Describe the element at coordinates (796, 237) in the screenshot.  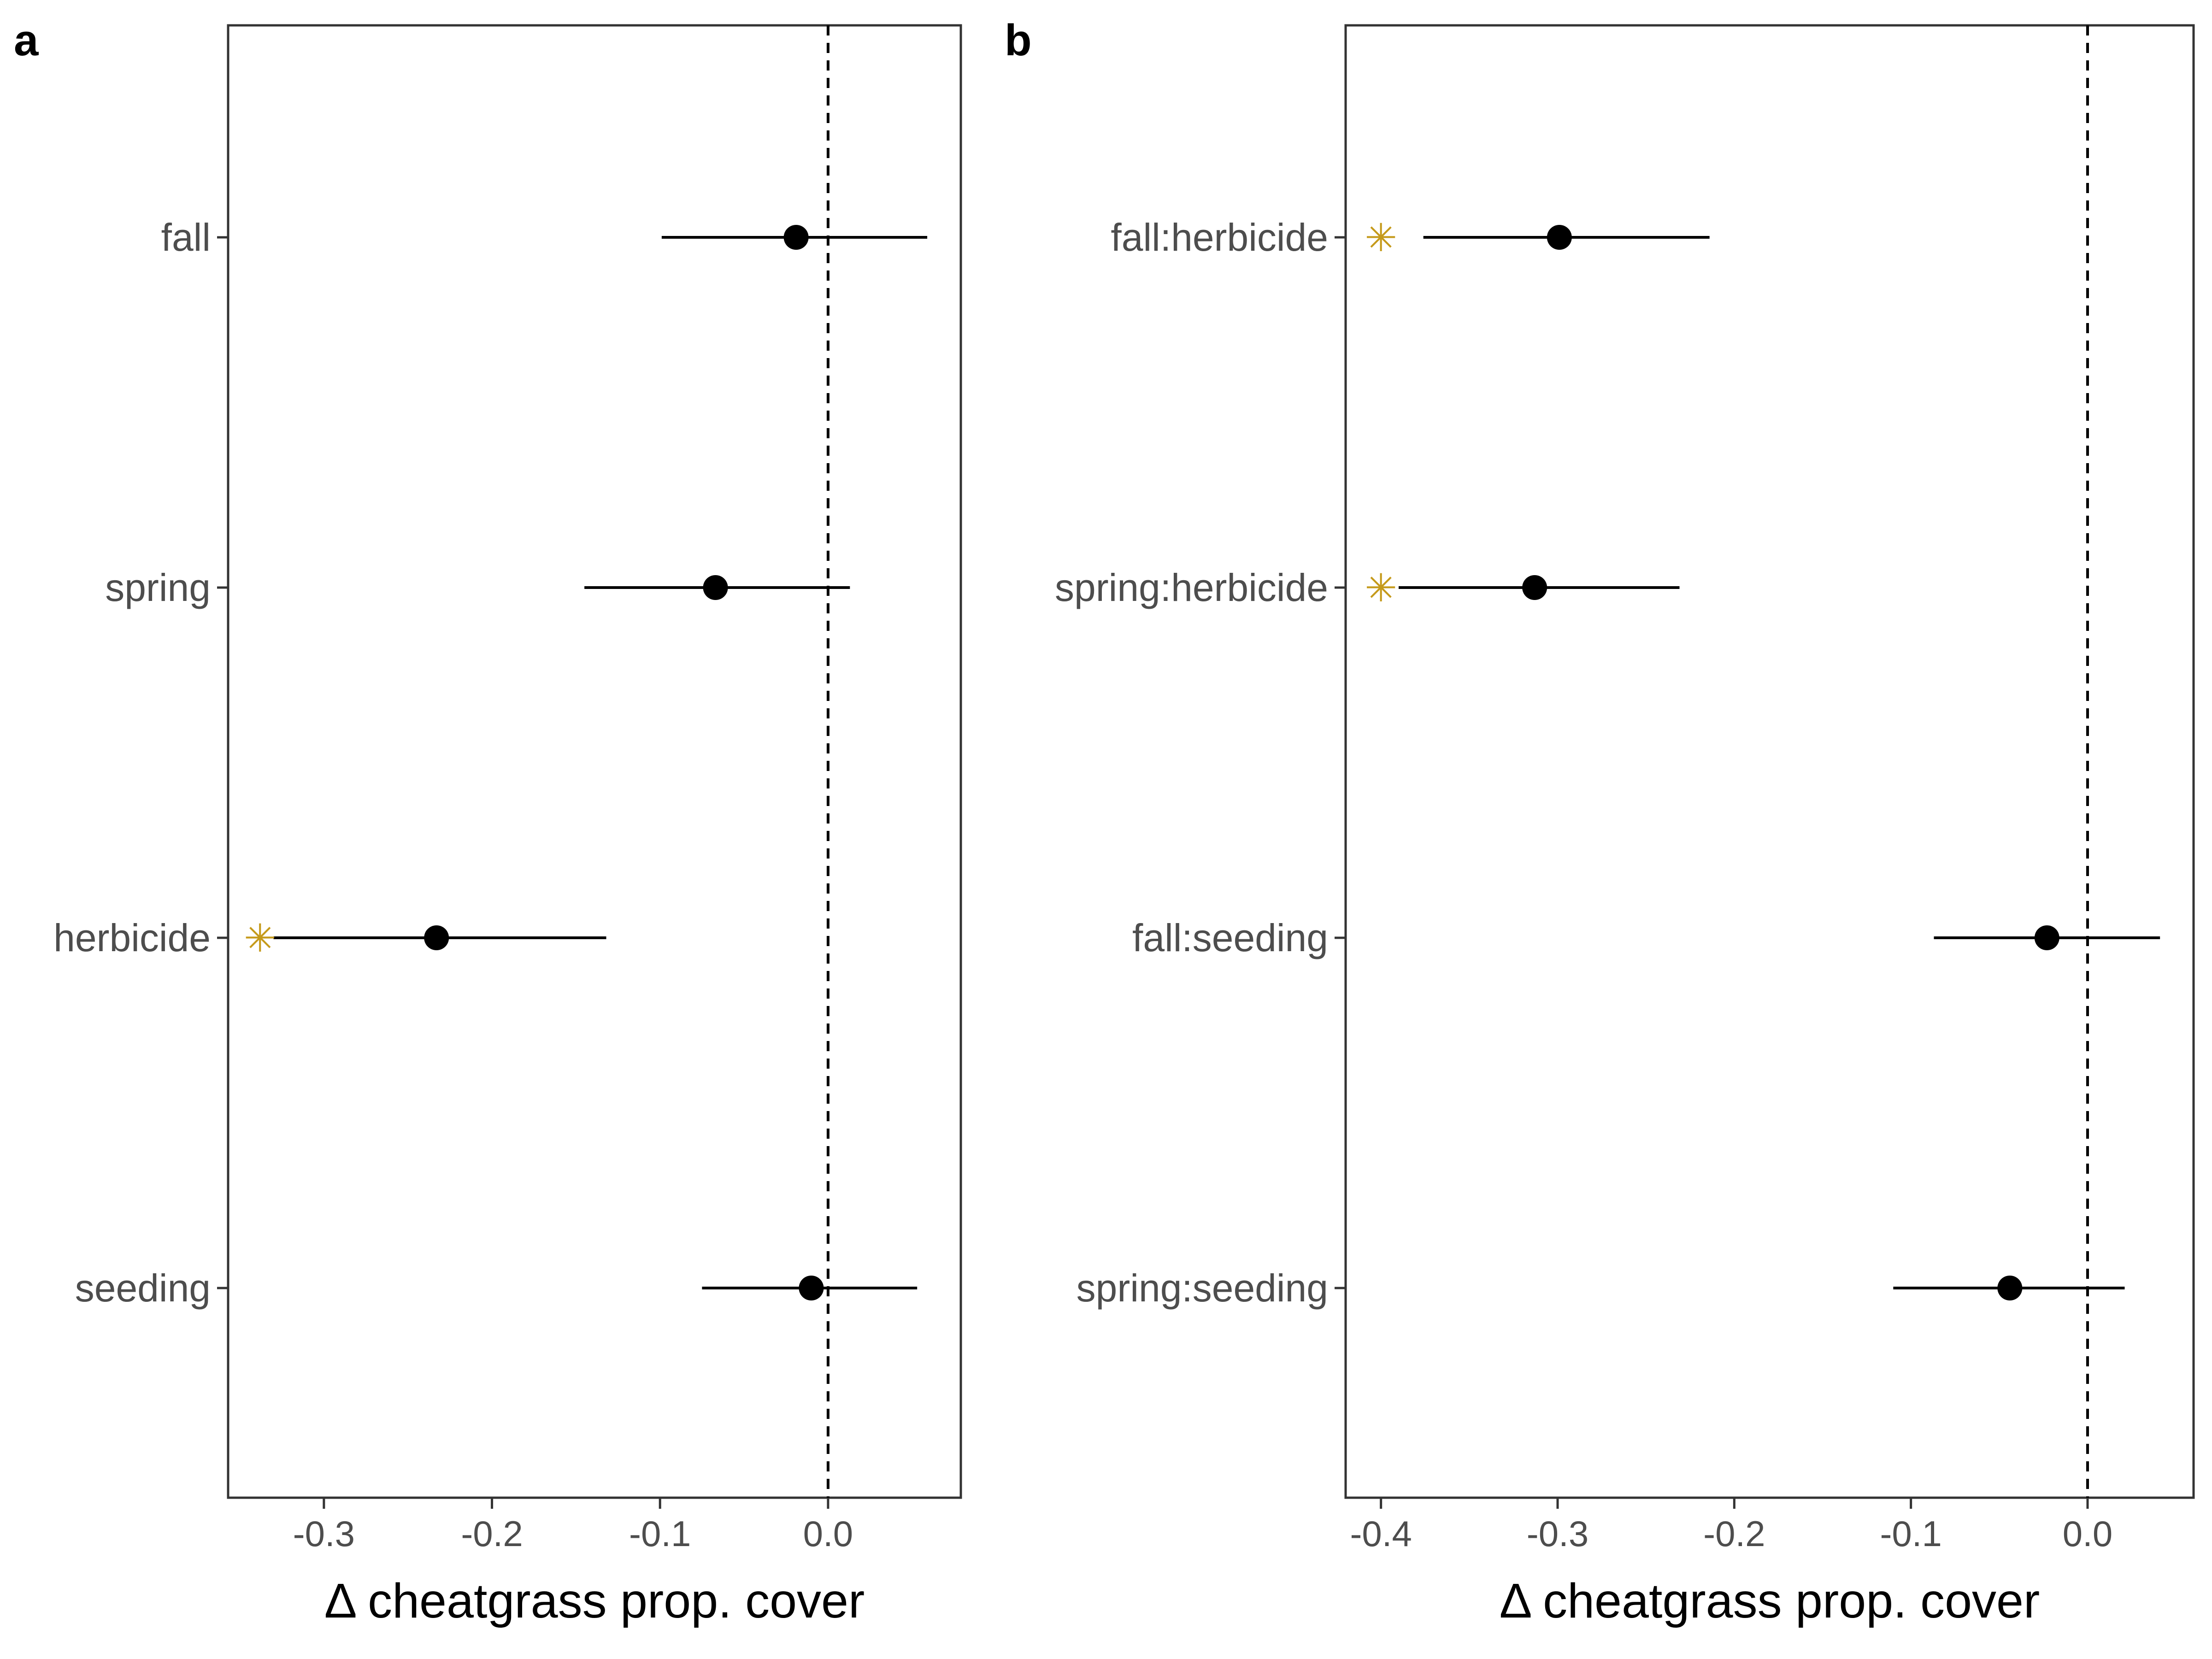
I see `panel-a-point-fall` at that location.